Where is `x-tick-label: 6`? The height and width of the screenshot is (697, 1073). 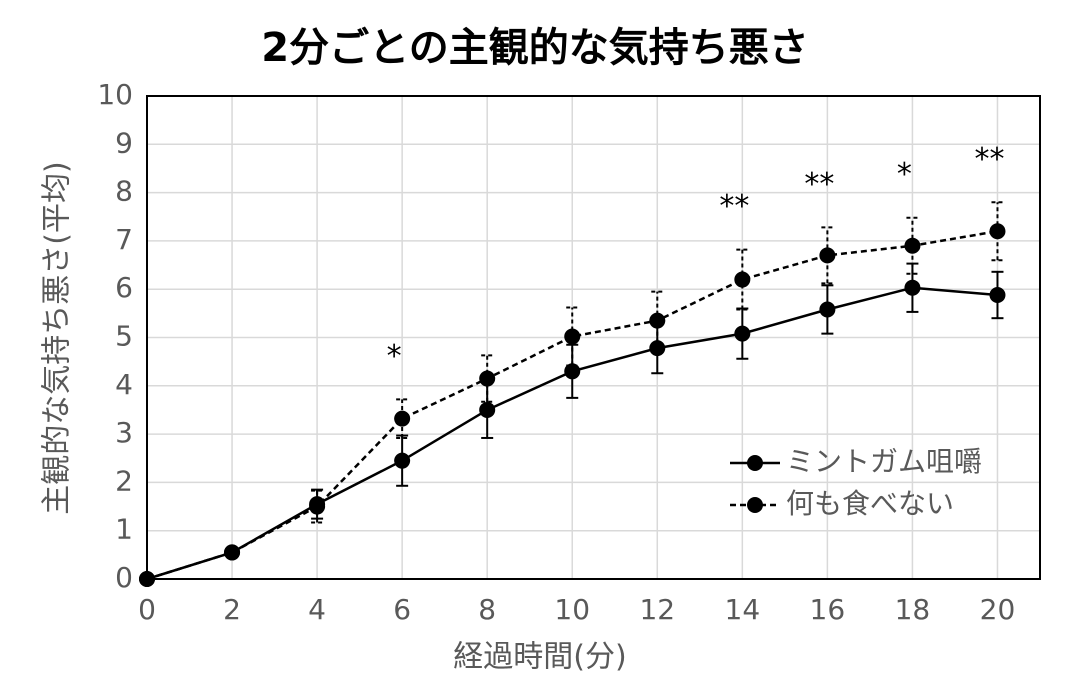 x-tick-label: 6 is located at coordinates (402, 609).